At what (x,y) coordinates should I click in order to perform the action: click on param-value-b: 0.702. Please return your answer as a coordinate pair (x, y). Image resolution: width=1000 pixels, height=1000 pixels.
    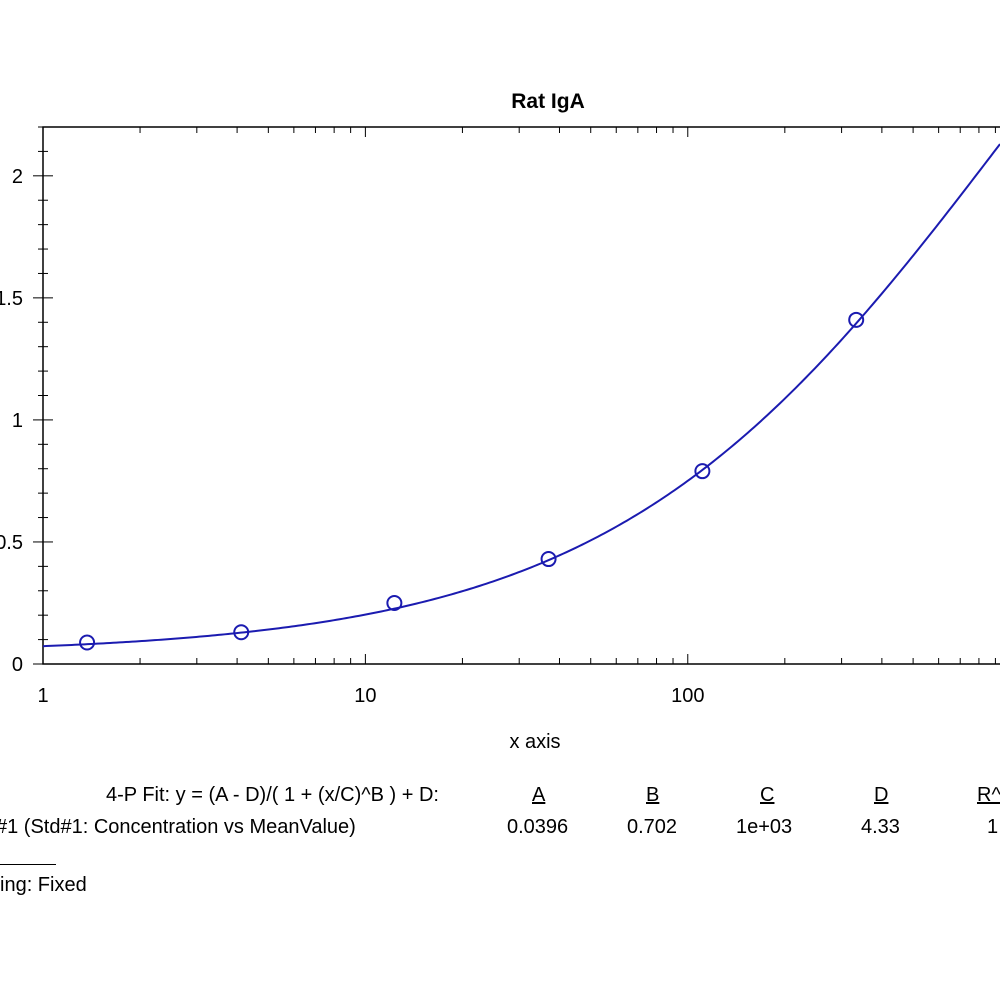
    Looking at the image, I should click on (652, 827).